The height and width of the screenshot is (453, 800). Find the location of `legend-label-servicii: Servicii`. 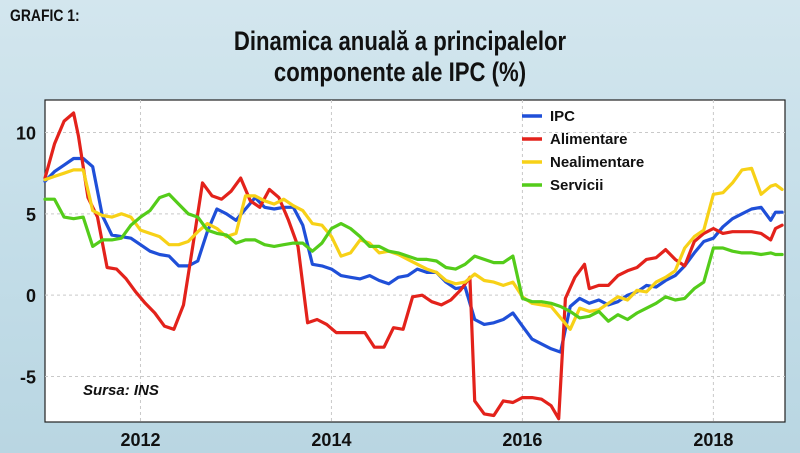

legend-label-servicii: Servicii is located at coordinates (576, 185).